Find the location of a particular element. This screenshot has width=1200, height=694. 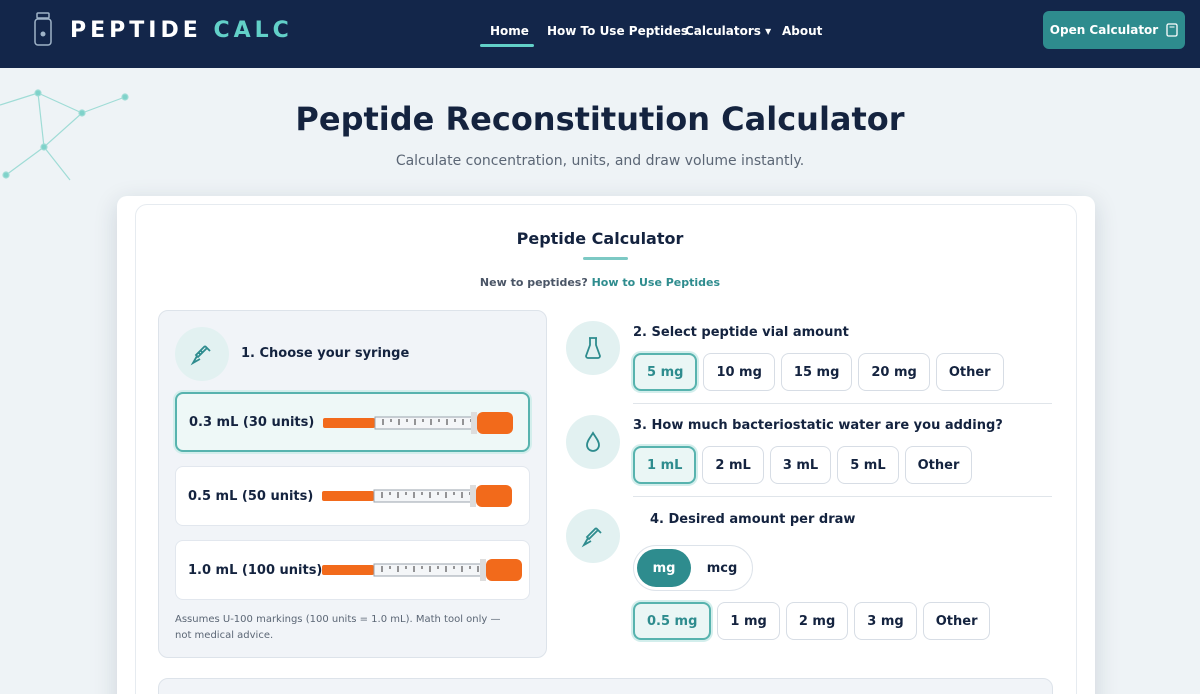

intro: New to peptides? How to Use Peptides is located at coordinates (600, 282).